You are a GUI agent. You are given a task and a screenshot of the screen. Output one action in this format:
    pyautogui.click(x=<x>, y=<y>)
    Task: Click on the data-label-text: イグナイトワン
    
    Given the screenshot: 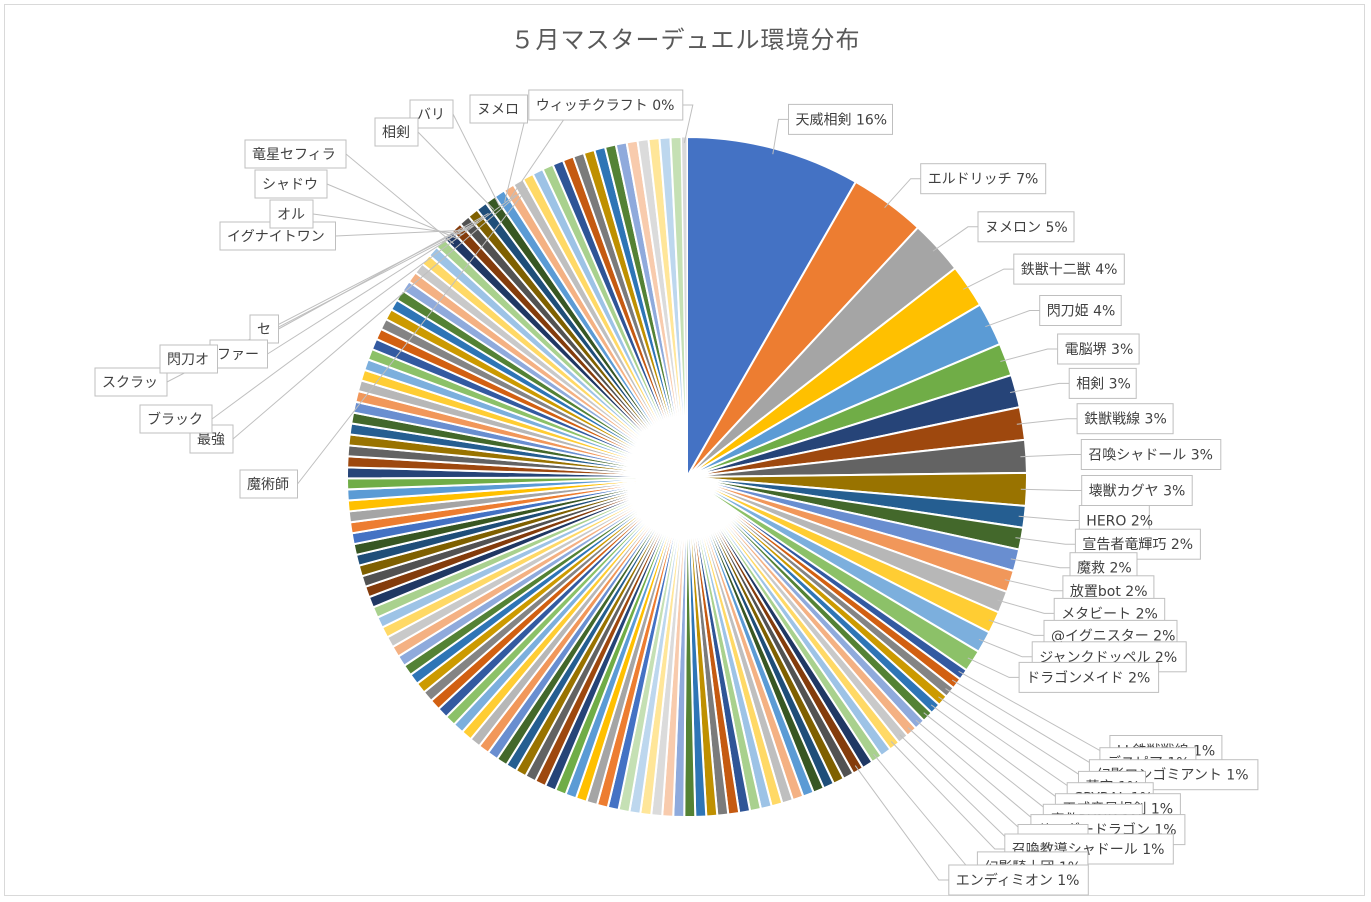 What is the action you would take?
    pyautogui.click(x=276, y=237)
    